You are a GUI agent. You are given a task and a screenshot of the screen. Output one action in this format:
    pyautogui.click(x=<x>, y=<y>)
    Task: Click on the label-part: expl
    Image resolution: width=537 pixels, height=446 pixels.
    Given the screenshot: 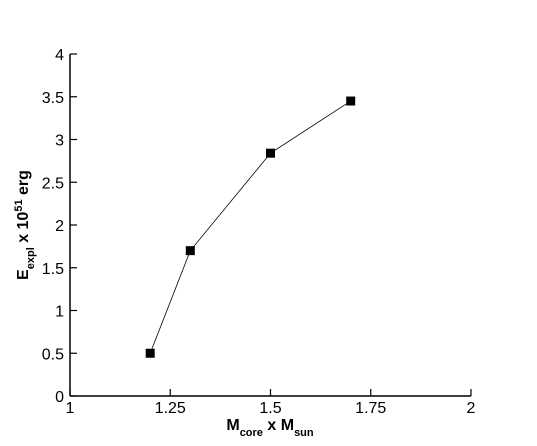 What is the action you would take?
    pyautogui.click(x=31, y=258)
    